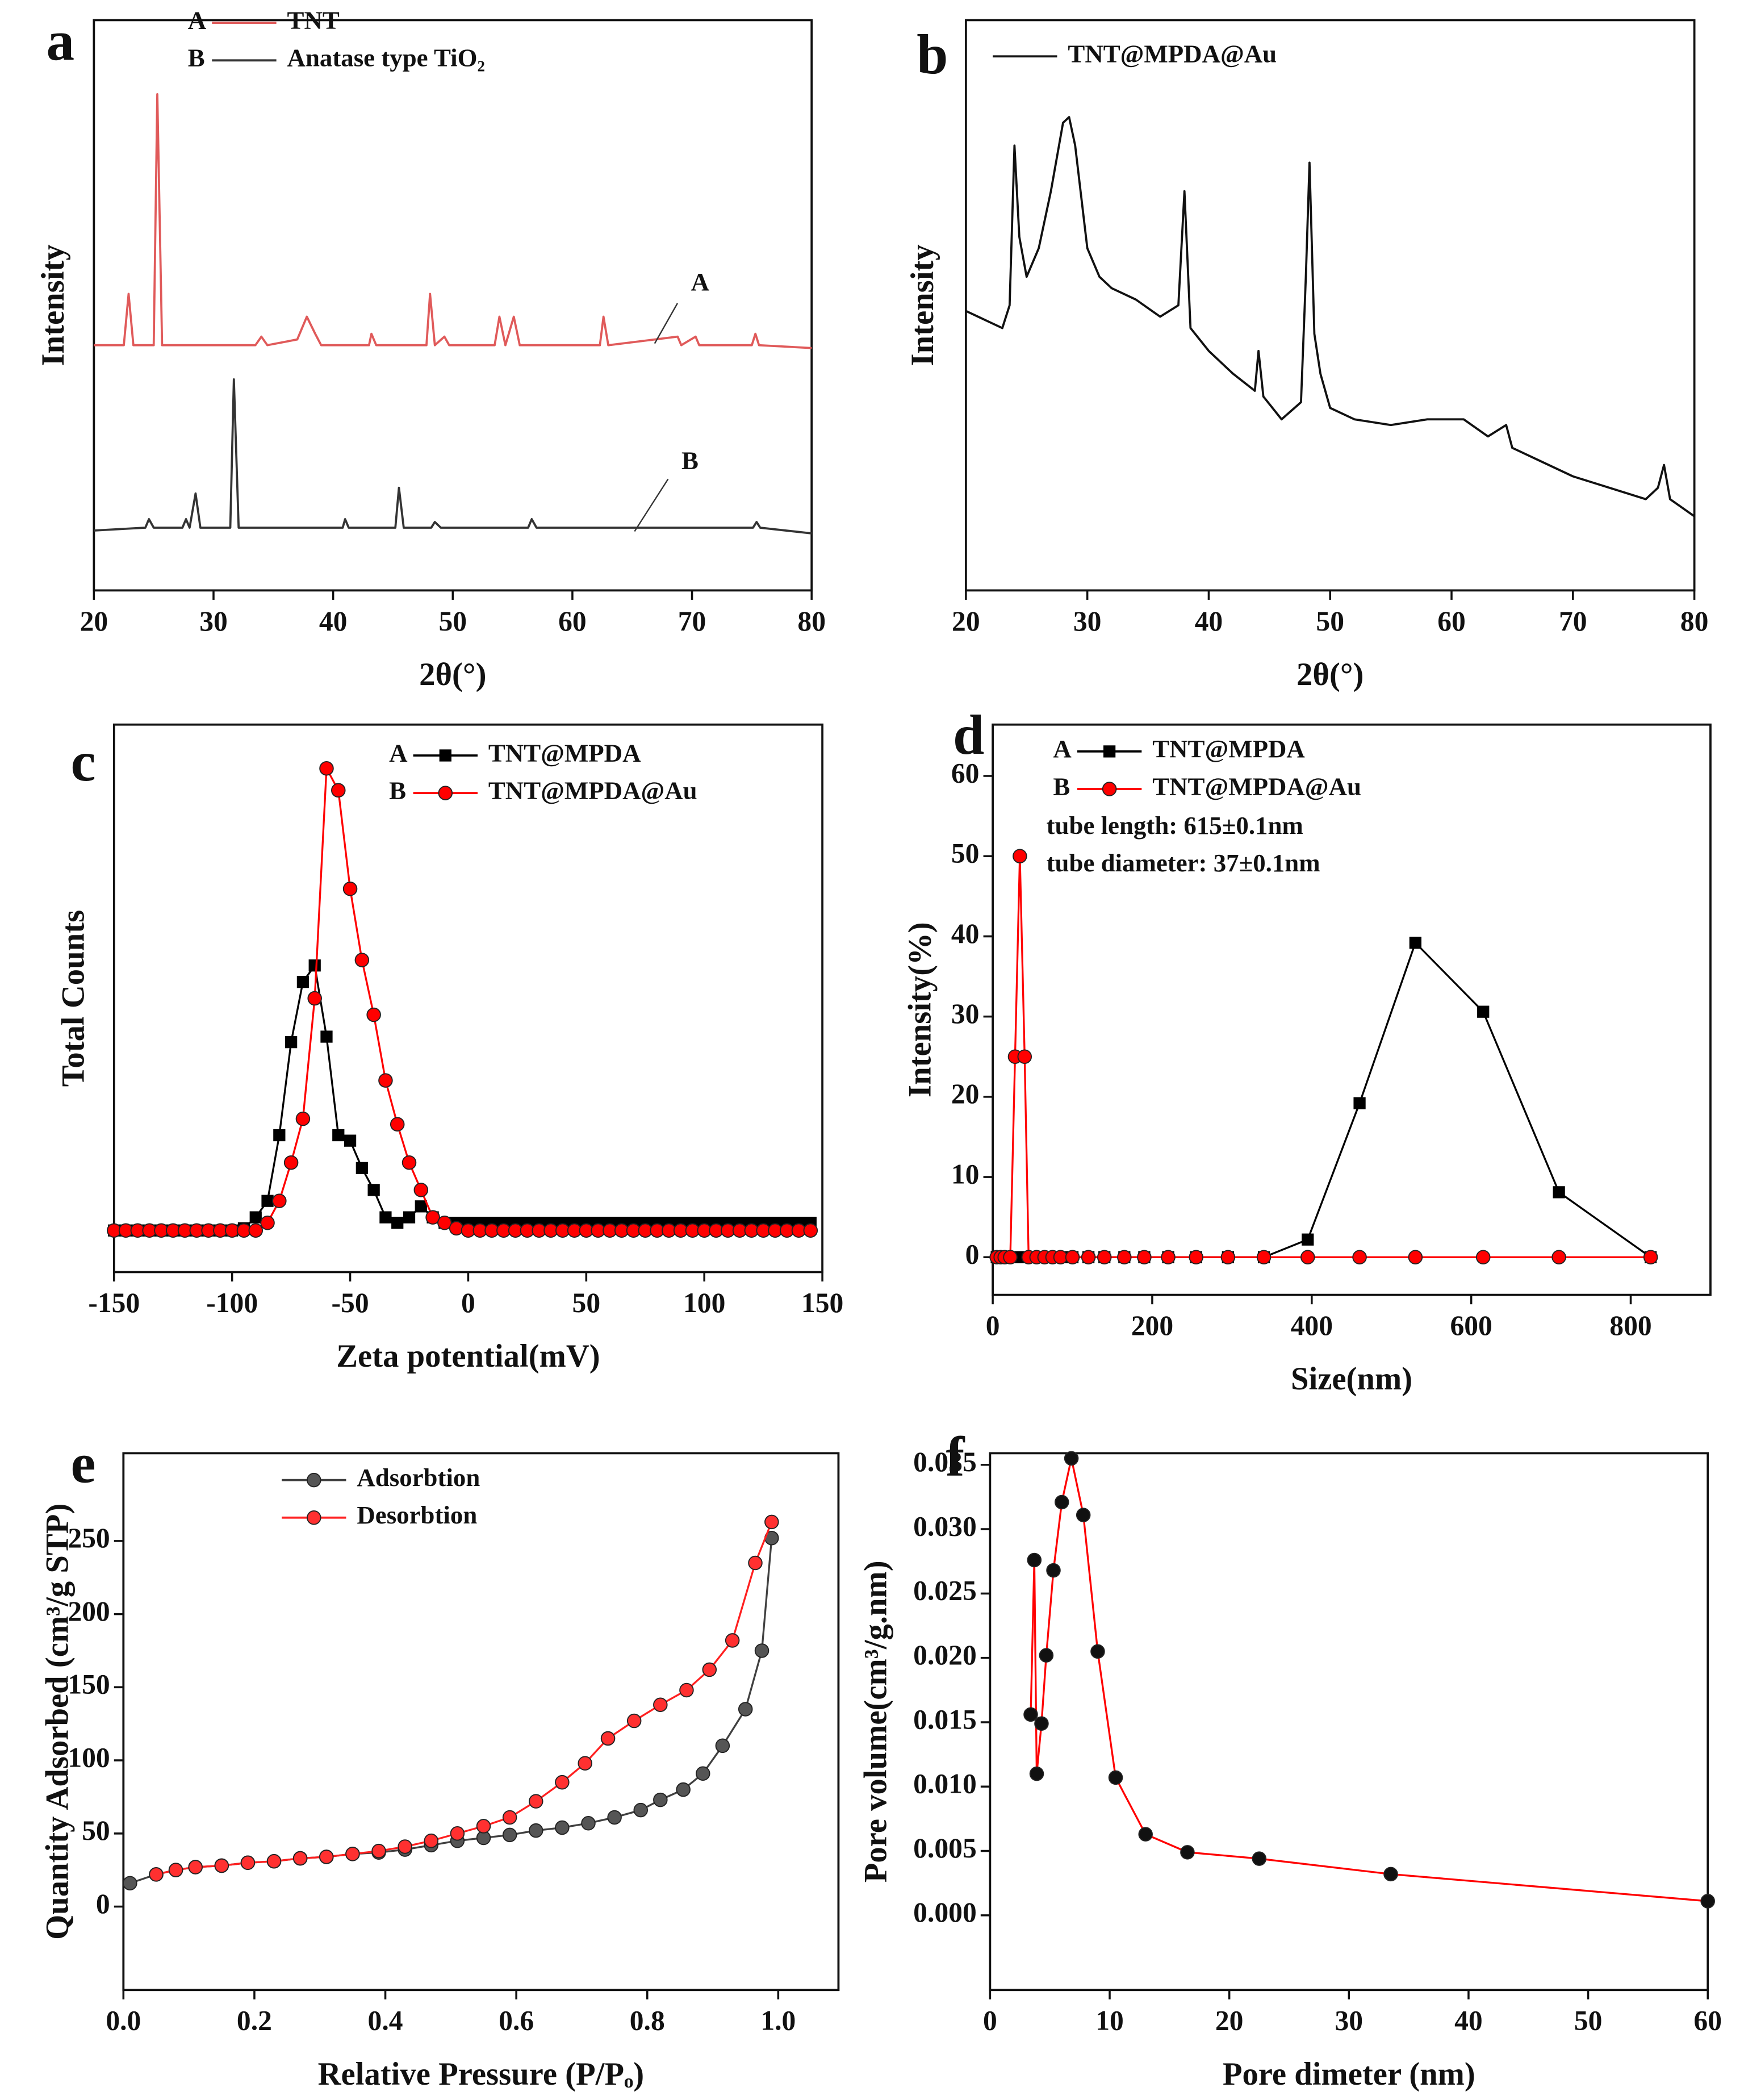  Describe the element at coordinates (333, 621) in the screenshot. I see `x-tick-label: 40` at that location.